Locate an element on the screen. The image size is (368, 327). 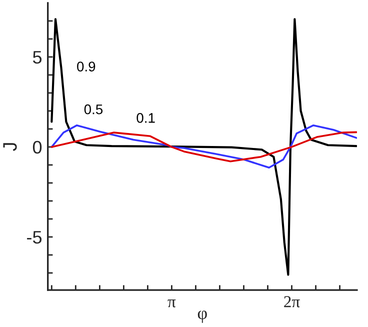
x-tick-label: 2π is located at coordinates (292, 302).